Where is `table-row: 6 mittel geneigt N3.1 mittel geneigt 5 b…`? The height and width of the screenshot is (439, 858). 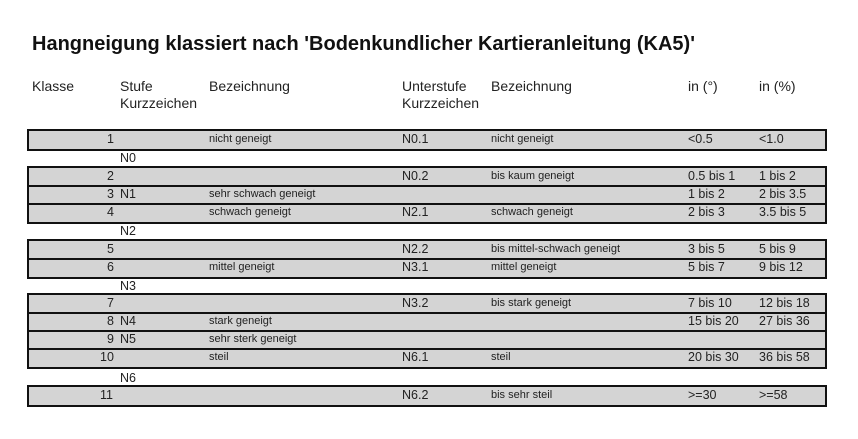 table-row: 6 mittel geneigt N3.1 mittel geneigt 5 b… is located at coordinates (427, 268).